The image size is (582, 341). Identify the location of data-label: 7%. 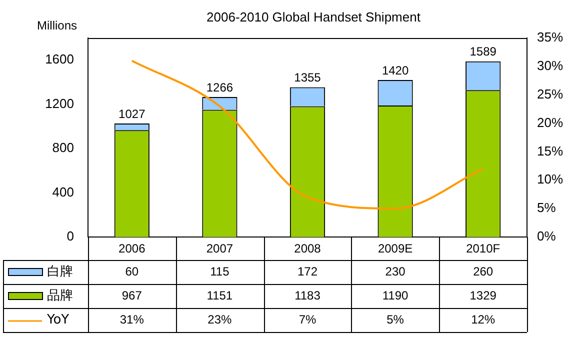
(307, 319).